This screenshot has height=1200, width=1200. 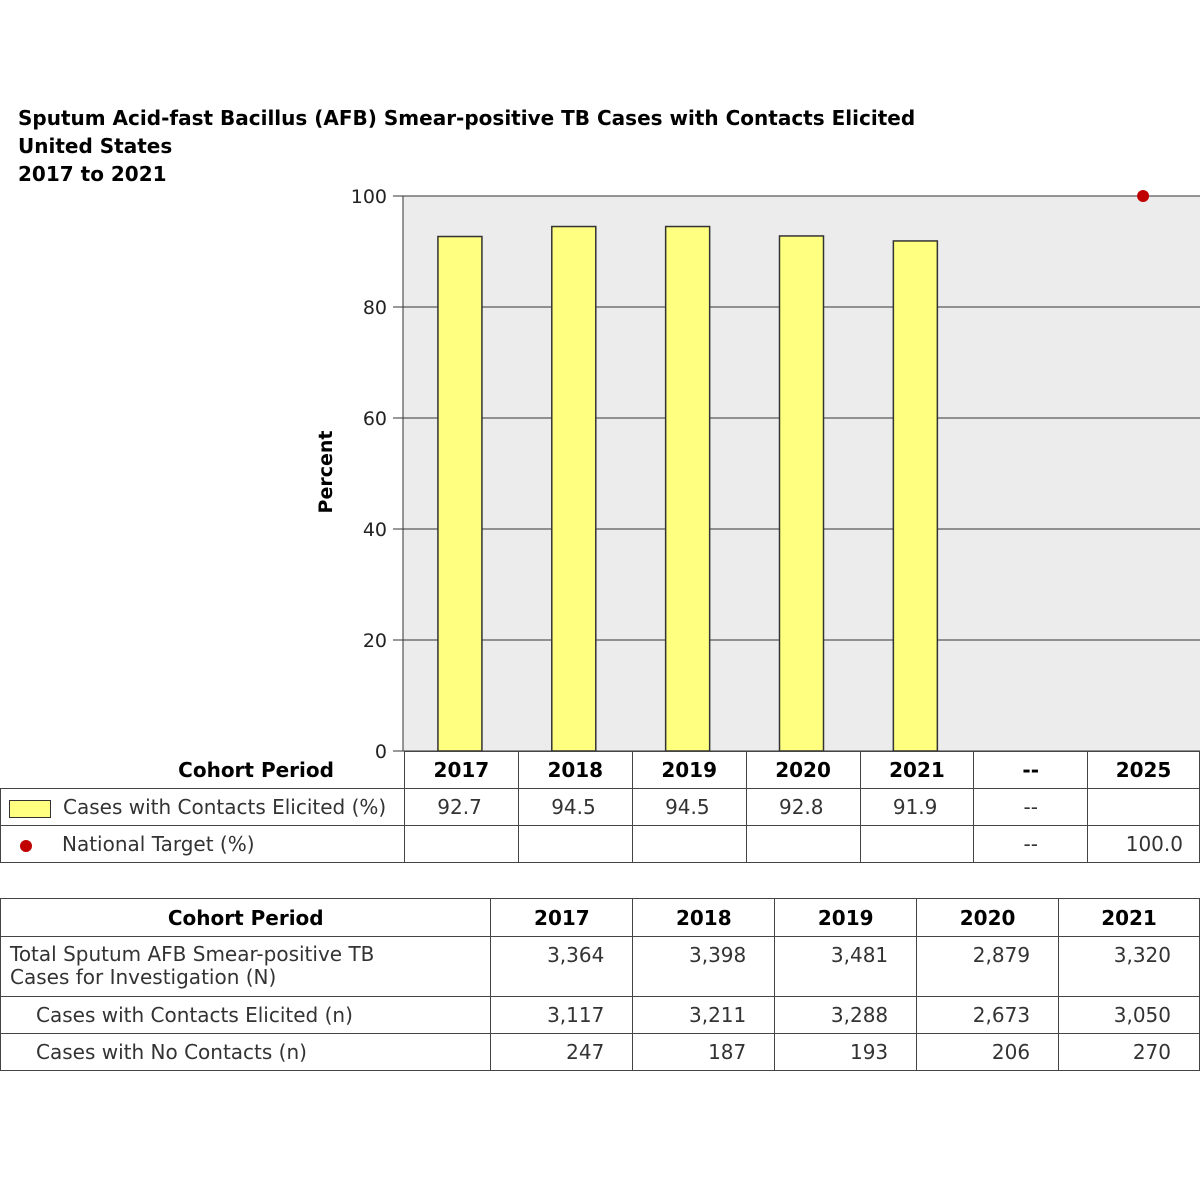 What do you see at coordinates (95, 146) in the screenshot?
I see `chart-subtitle-region: United States` at bounding box center [95, 146].